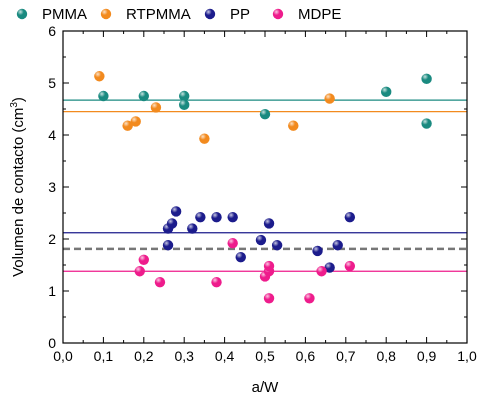  I want to click on x-tick-label: 1,0, so click(467, 356).